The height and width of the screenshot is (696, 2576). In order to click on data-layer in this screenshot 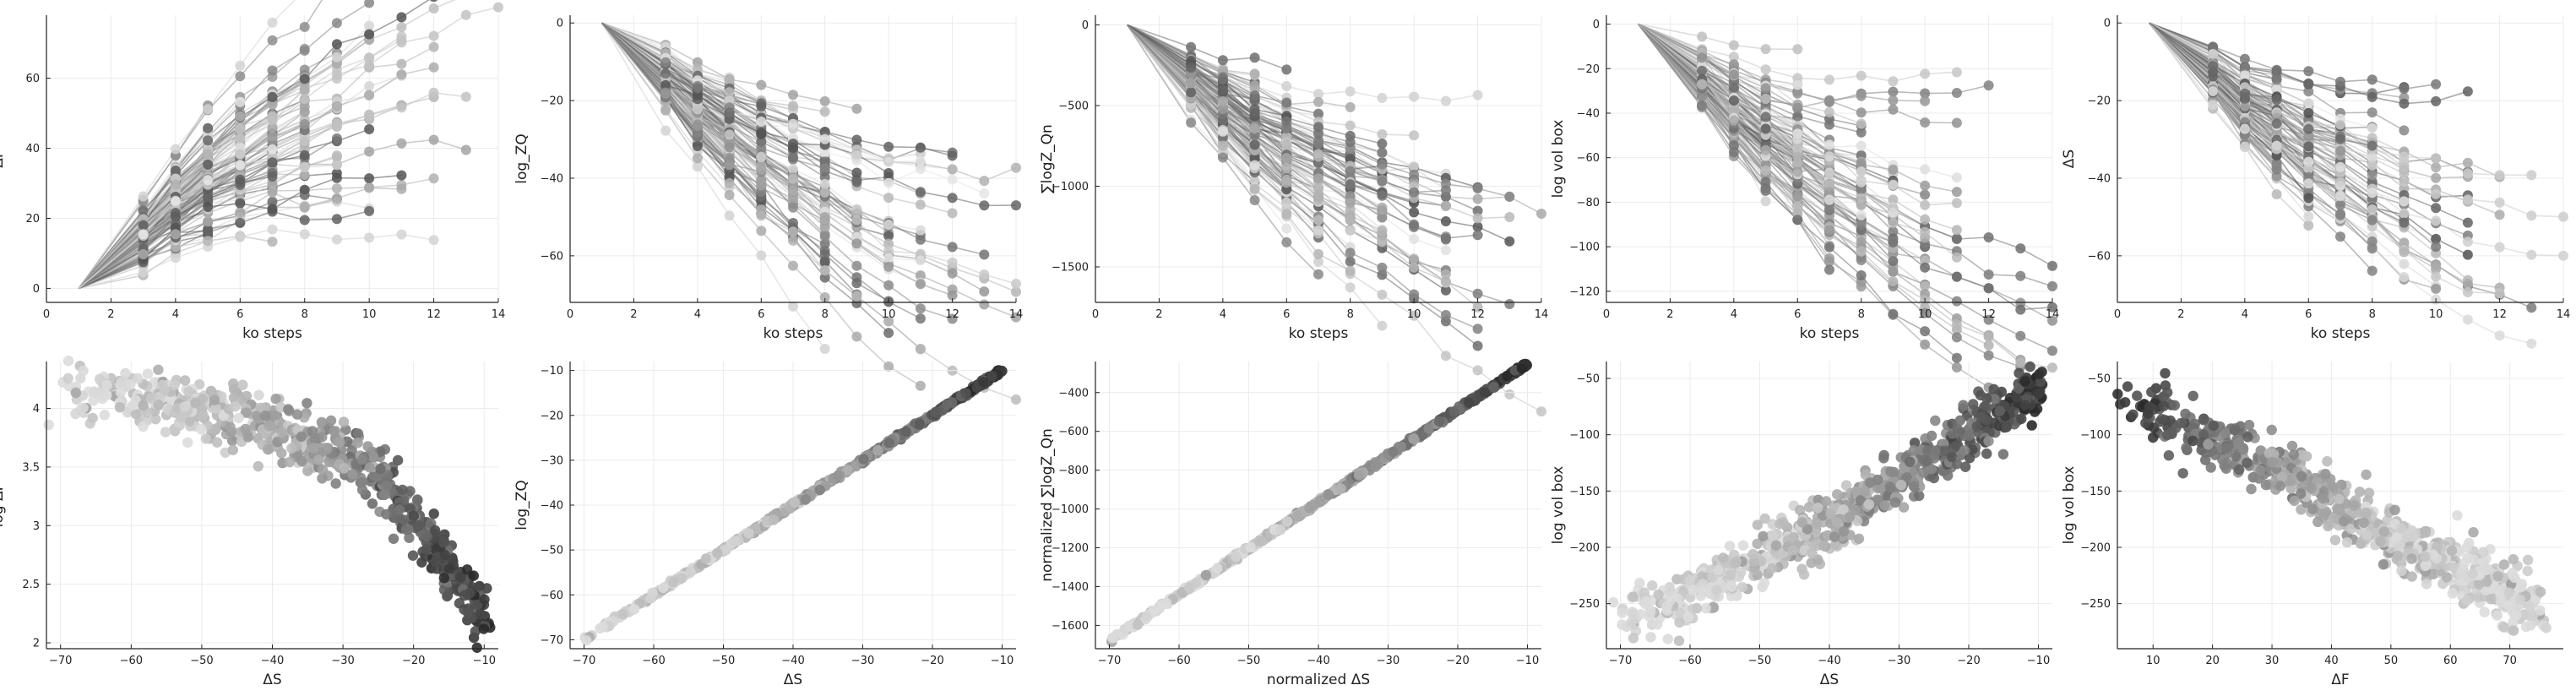, I will do `click(811, 214)`.